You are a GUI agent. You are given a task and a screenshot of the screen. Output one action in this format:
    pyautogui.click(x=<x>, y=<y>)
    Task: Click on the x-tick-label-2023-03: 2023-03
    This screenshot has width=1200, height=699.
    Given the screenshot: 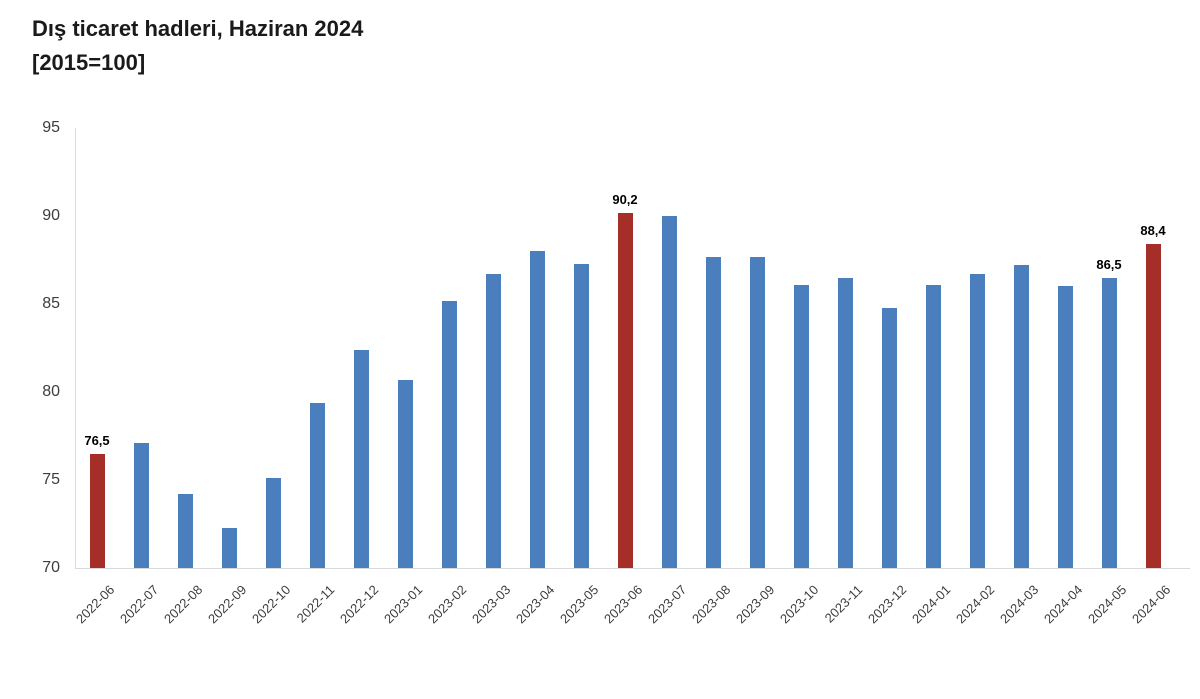 What is the action you would take?
    pyautogui.click(x=491, y=604)
    